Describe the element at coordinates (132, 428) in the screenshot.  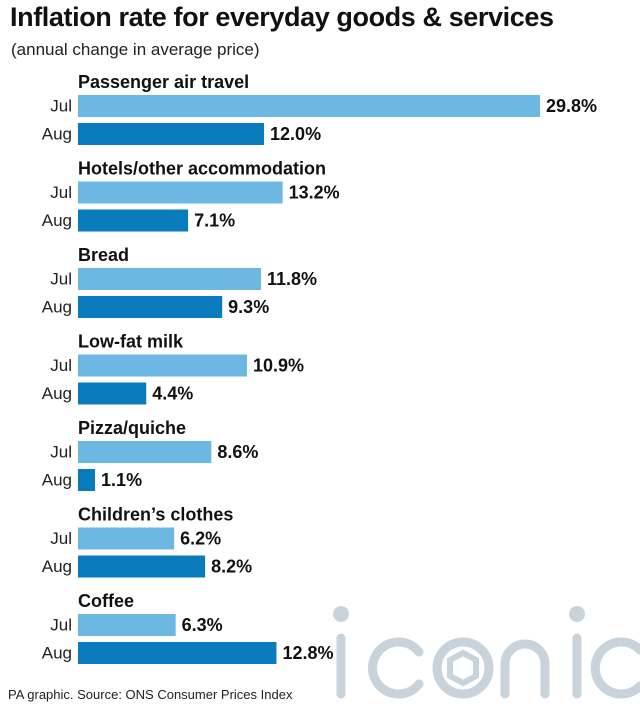
I see `category-label: Pizza/quiche` at that location.